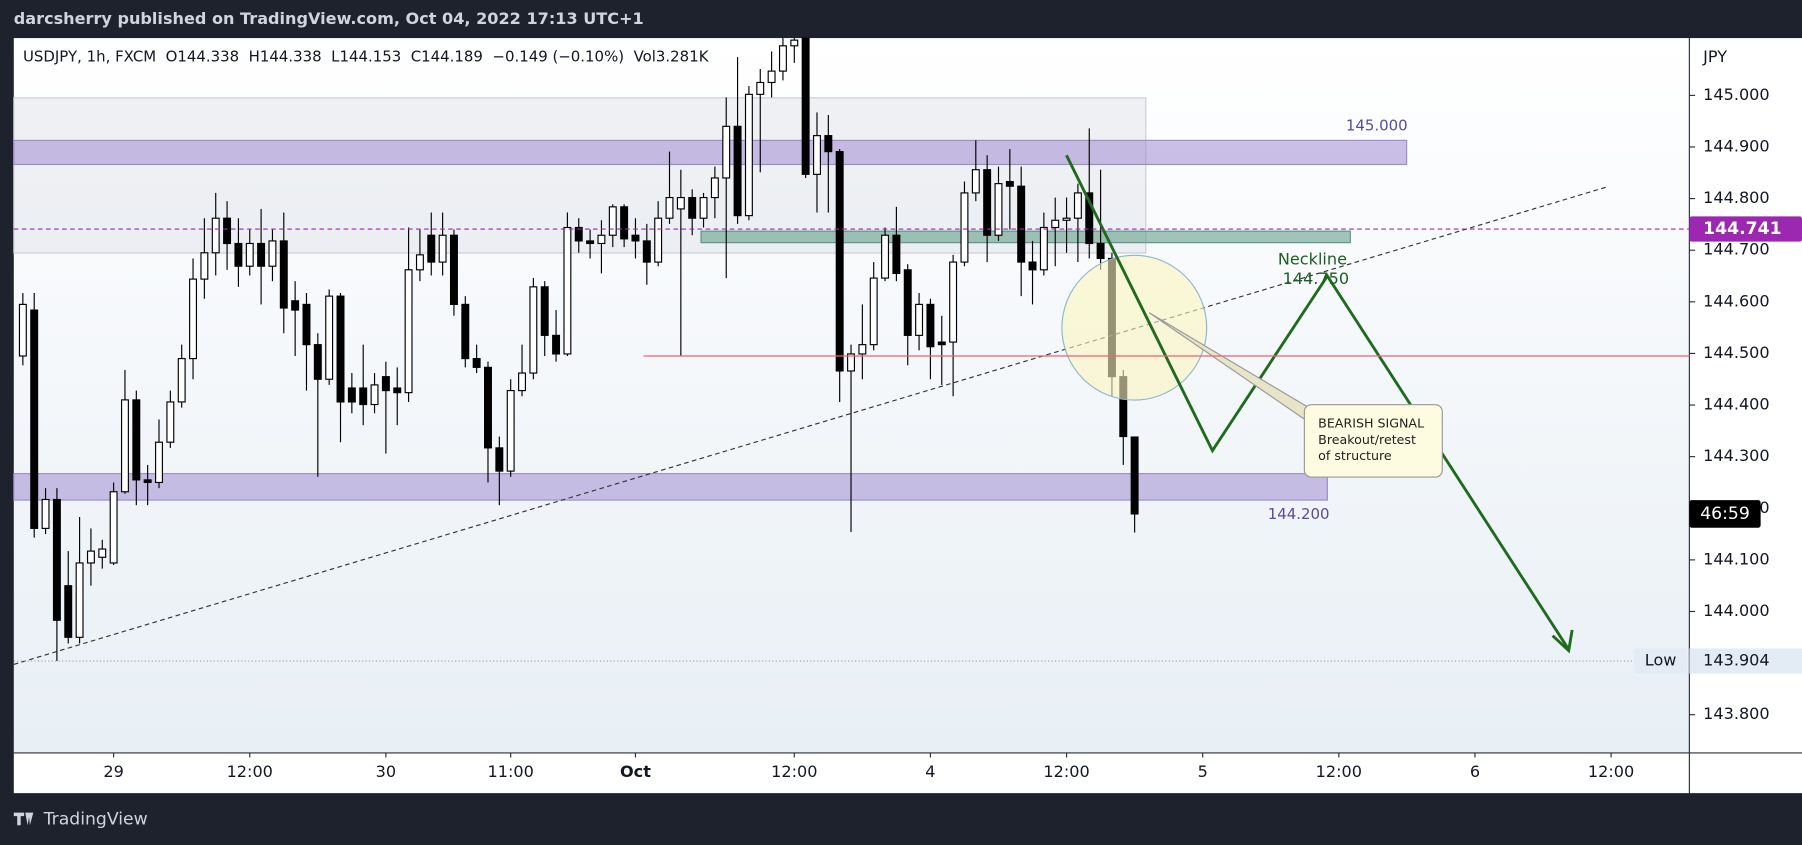 The width and height of the screenshot is (1802, 845). I want to click on y-tick-label: 144.800, so click(1736, 197).